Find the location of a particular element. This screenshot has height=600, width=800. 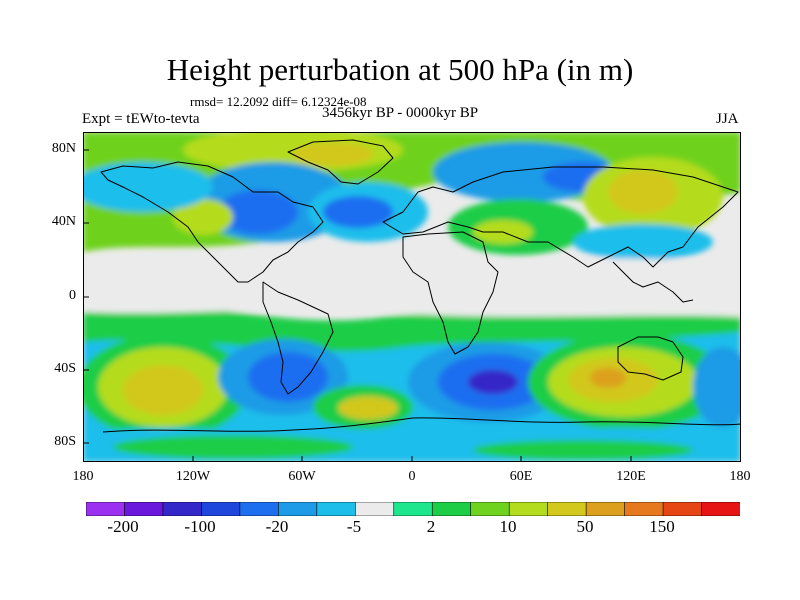

colorbar-label: 150 is located at coordinates (662, 526).